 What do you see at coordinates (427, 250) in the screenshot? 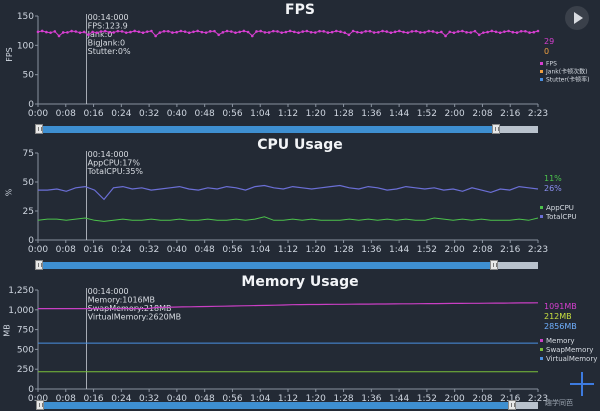
I see `cpu-x-tick: 1:52` at bounding box center [427, 250].